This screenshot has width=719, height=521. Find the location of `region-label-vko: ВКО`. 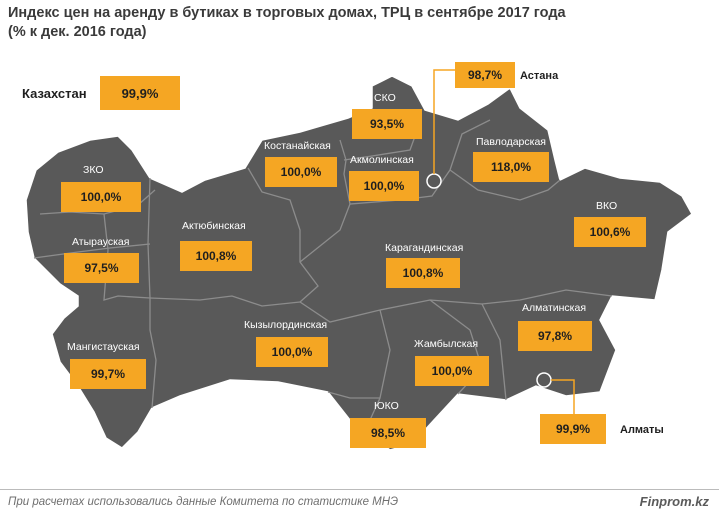

region-label-vko: ВКО is located at coordinates (607, 206).